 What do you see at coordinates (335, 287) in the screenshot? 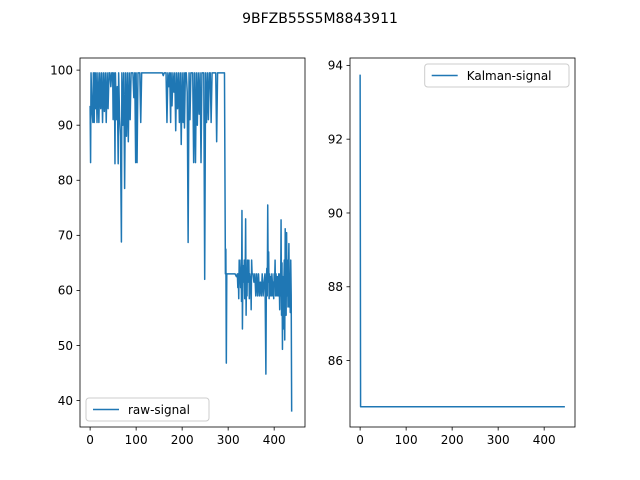
I see `y-tick-label: 88` at bounding box center [335, 287].